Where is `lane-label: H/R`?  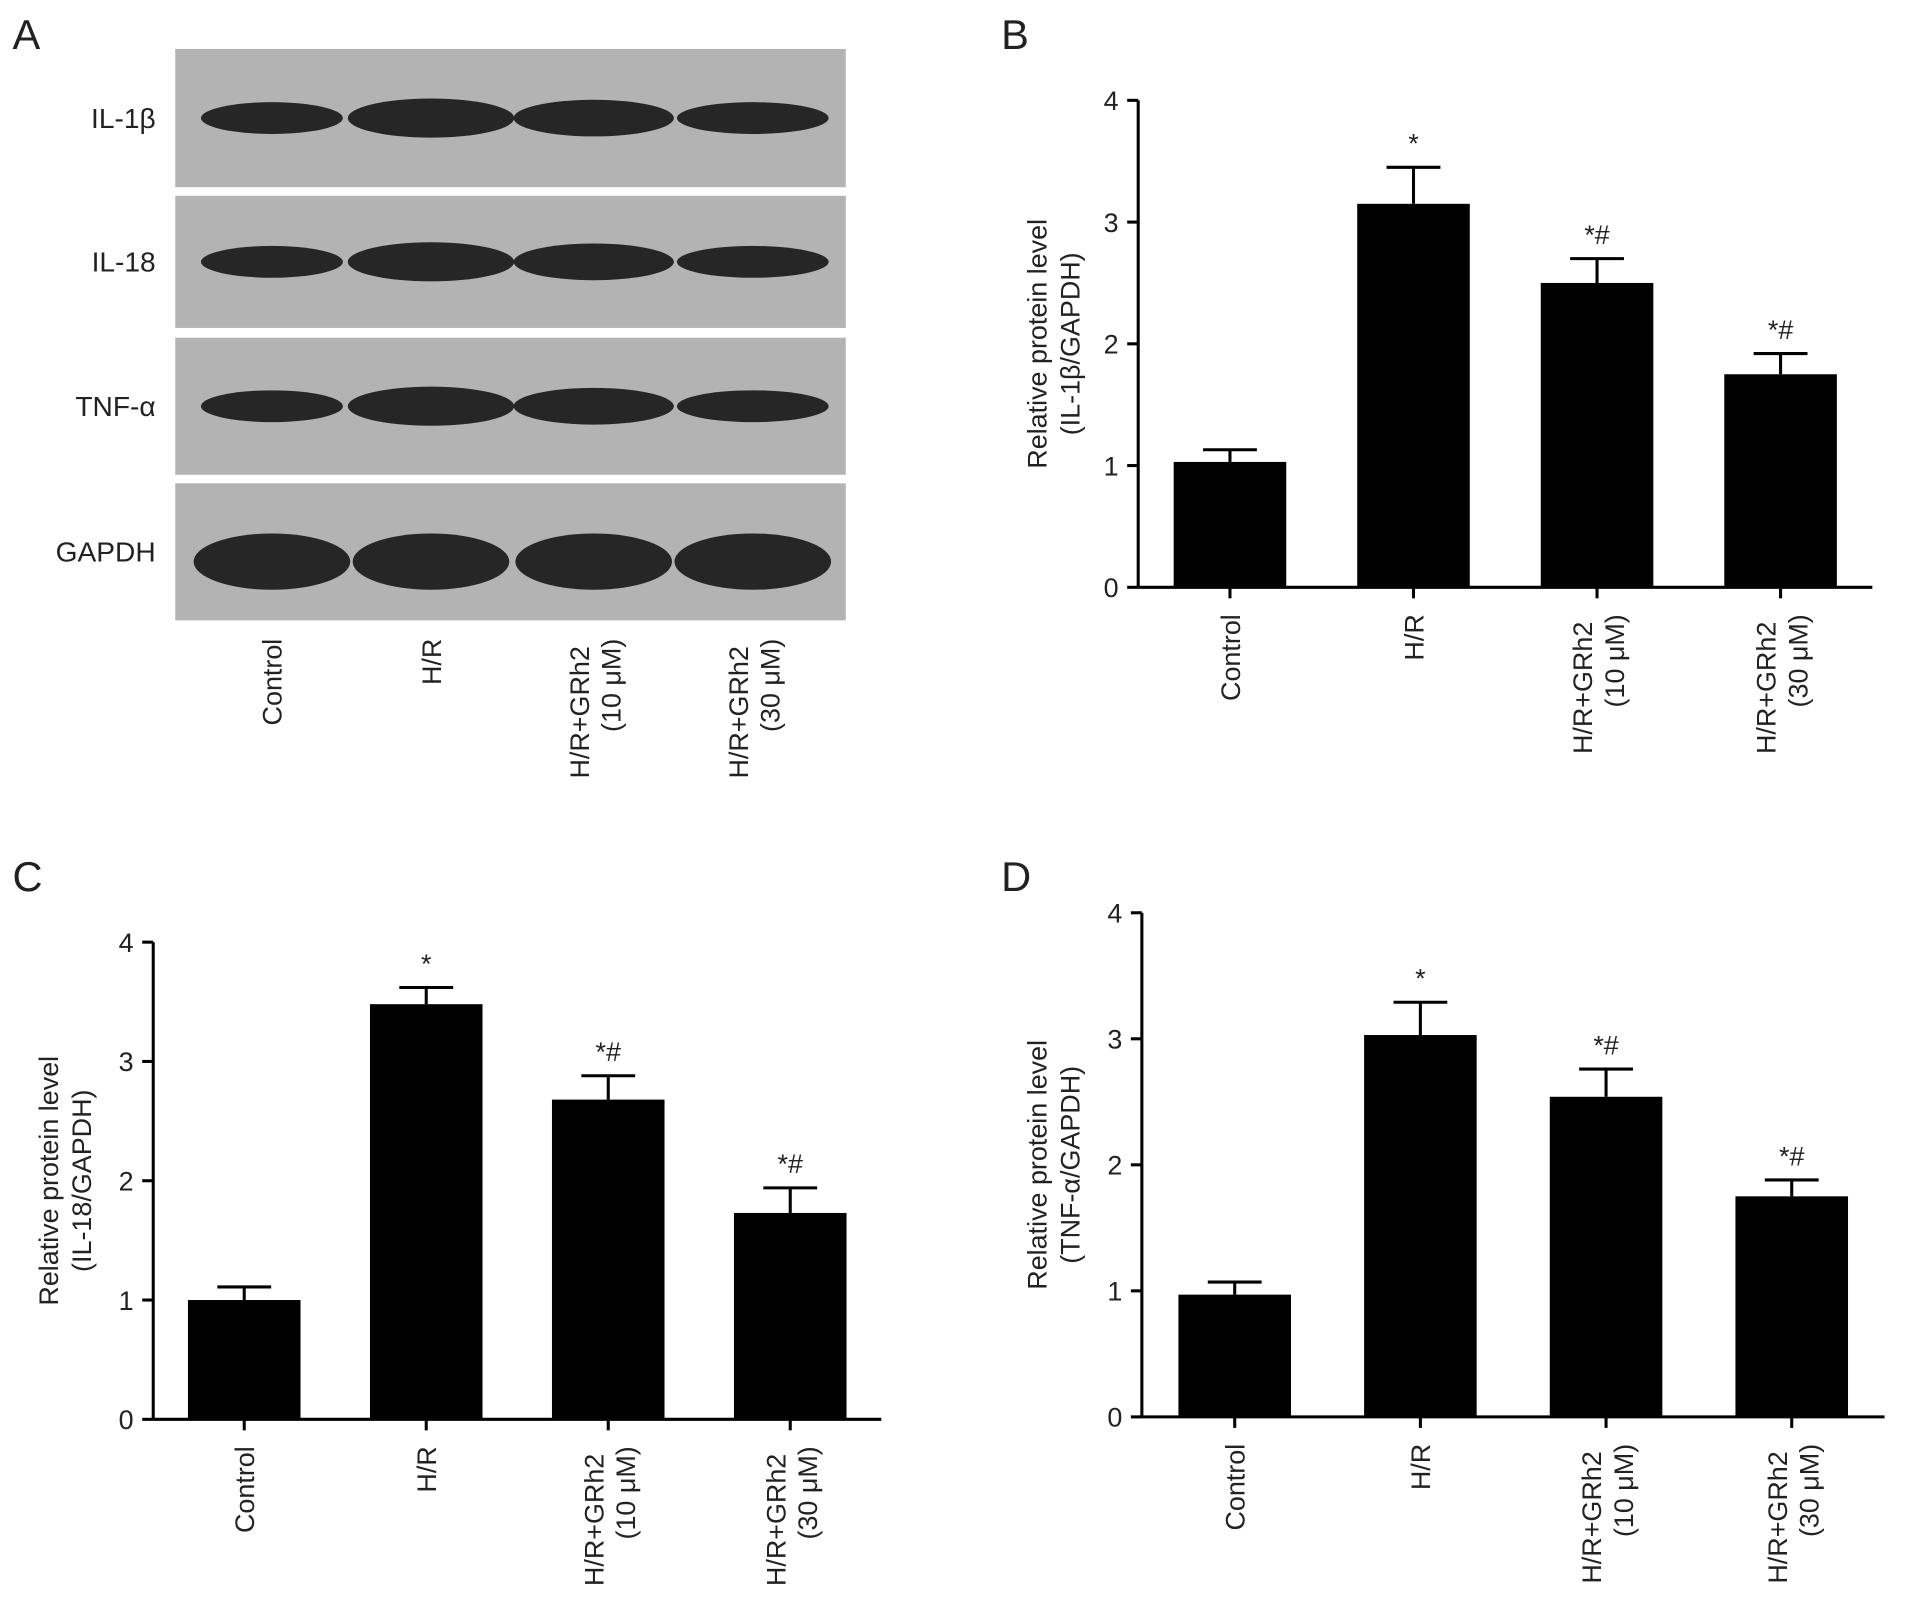 lane-label: H/R is located at coordinates (432, 662).